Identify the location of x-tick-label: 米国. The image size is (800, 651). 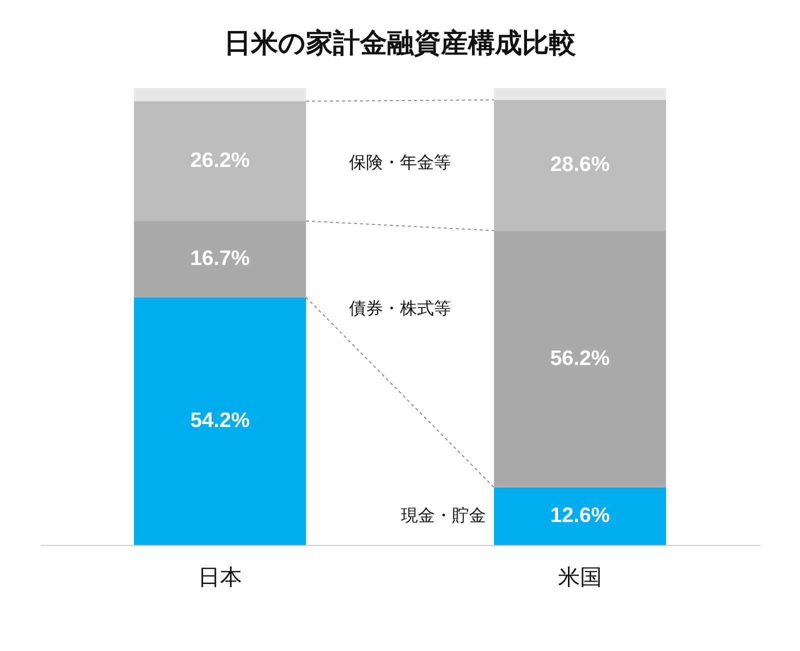
(580, 577).